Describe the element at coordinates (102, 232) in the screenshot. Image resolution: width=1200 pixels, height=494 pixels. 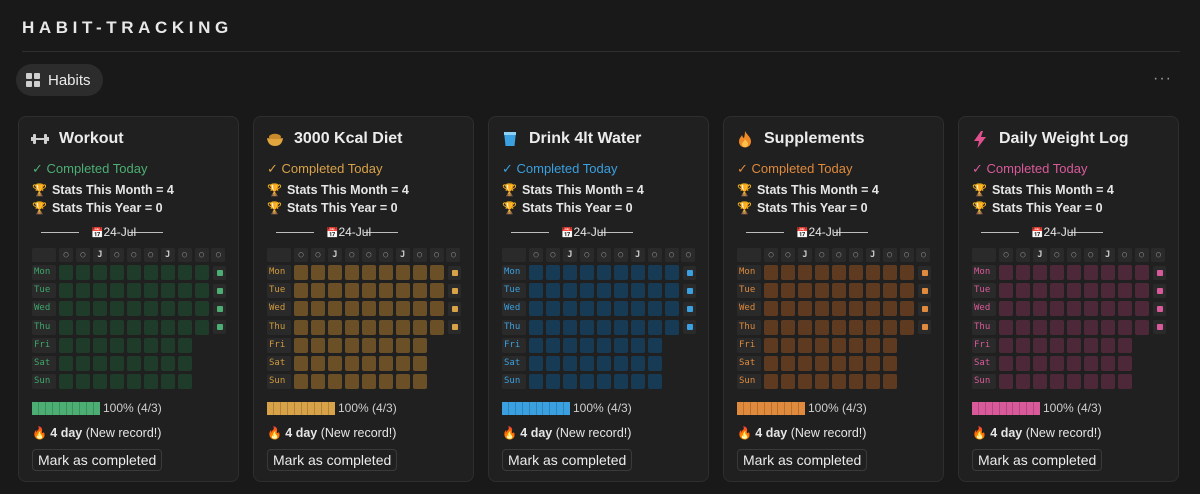
I see `date-marker: 📅24-Jul` at that location.